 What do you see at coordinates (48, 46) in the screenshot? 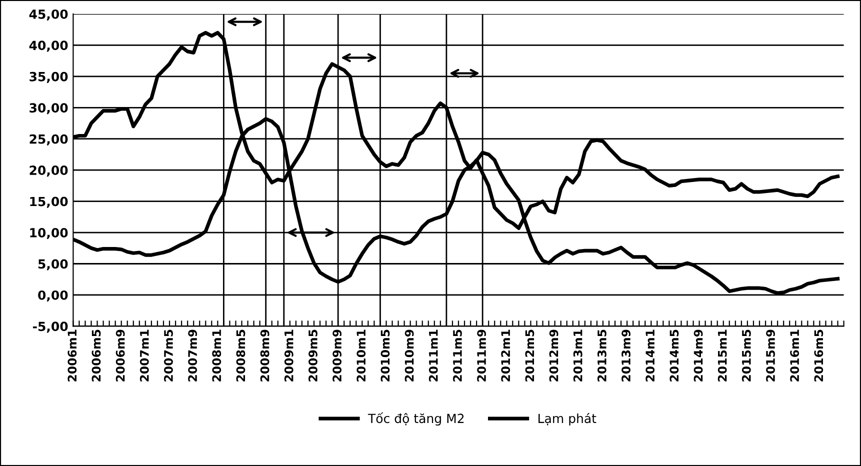
I see `y-tick-label: 40,00` at bounding box center [48, 46].